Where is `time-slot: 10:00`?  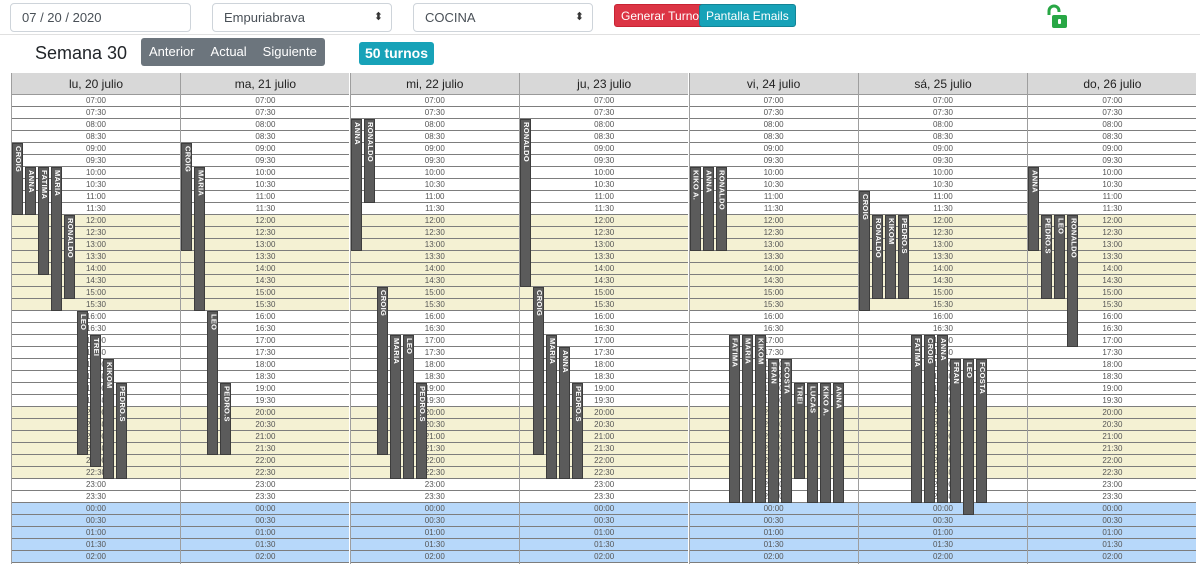 time-slot: 10:00 is located at coordinates (265, 173).